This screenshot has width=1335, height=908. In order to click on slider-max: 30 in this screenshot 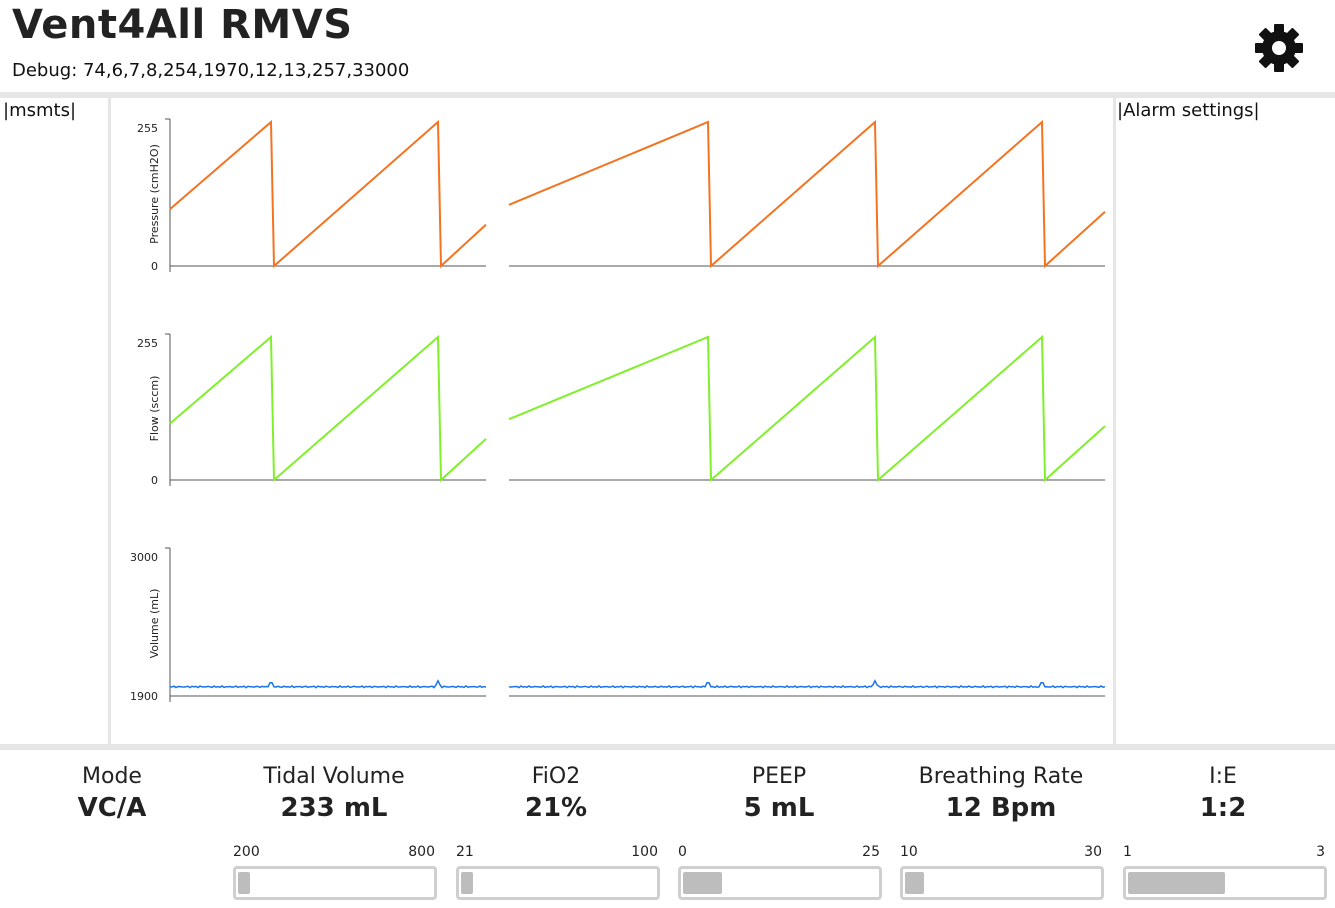, I will do `click(1093, 852)`.